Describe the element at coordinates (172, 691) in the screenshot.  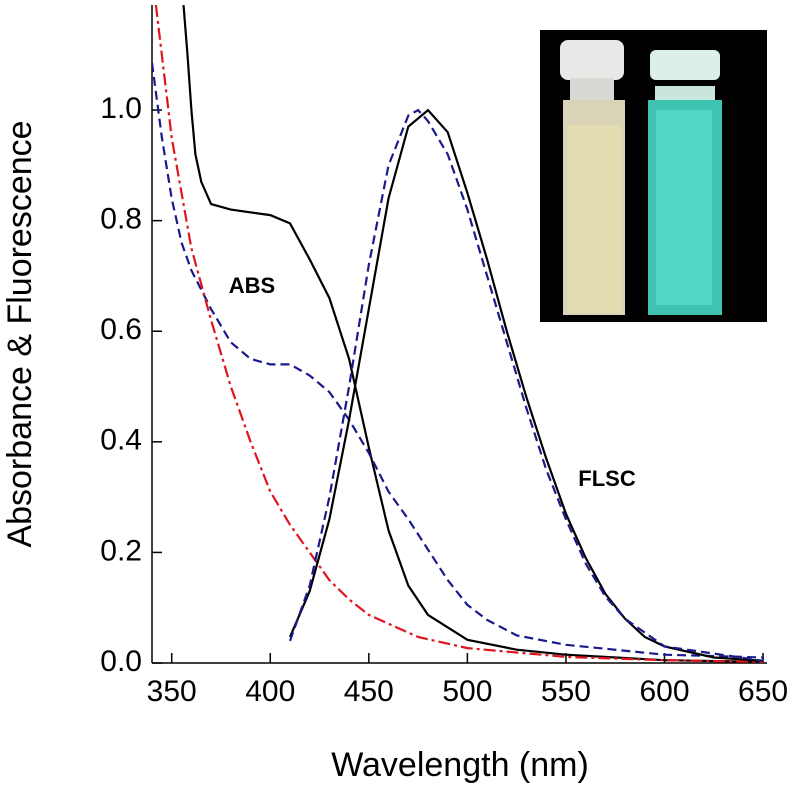
I see `x-tick-label: 350` at that location.